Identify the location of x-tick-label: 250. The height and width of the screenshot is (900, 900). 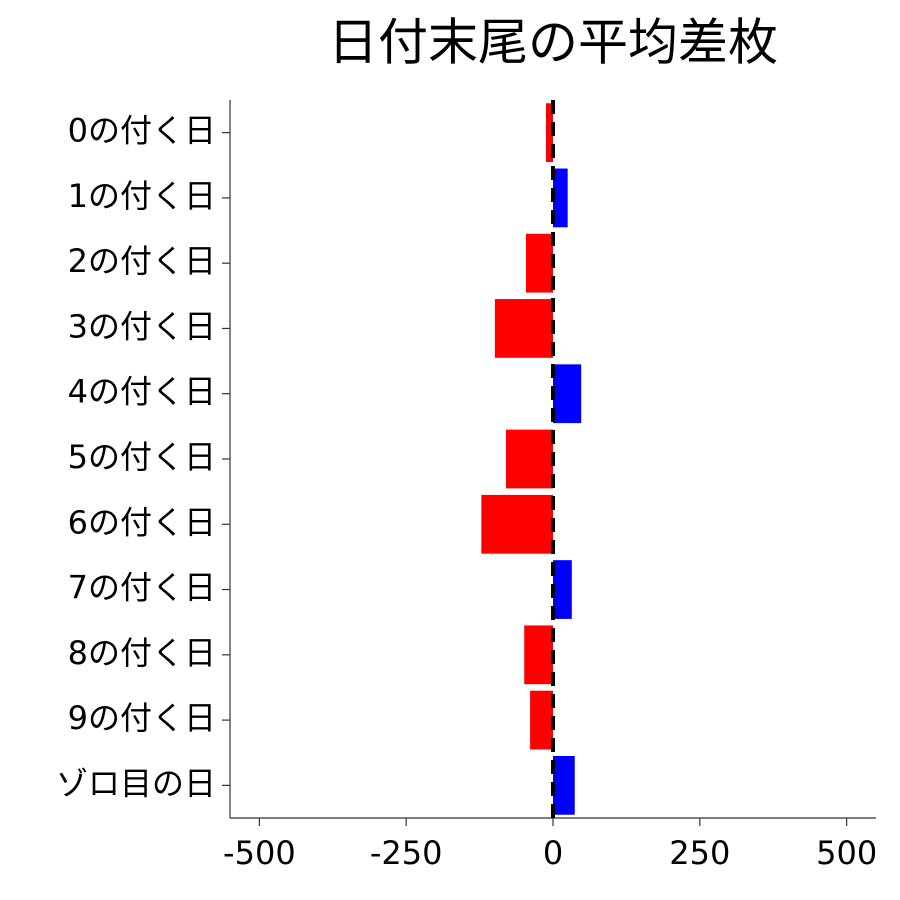
(699, 853).